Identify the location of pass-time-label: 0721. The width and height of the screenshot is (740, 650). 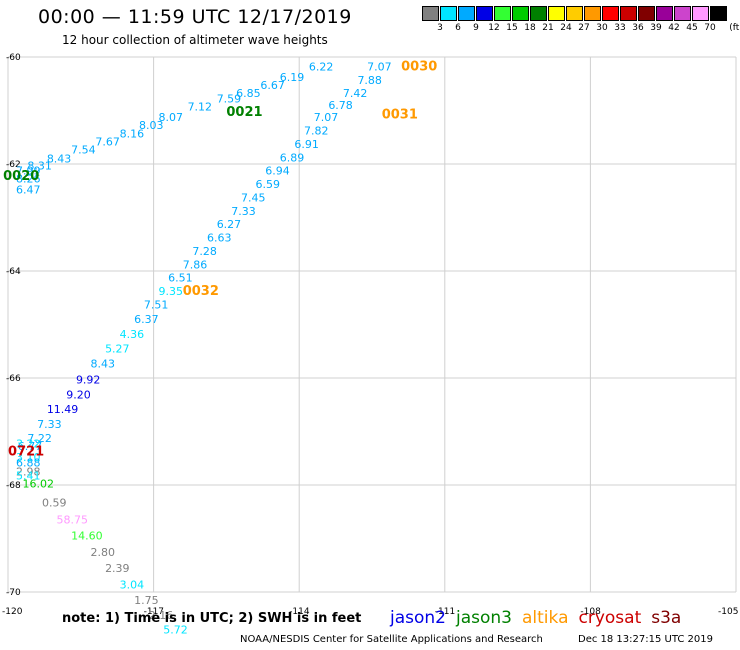
(26, 452).